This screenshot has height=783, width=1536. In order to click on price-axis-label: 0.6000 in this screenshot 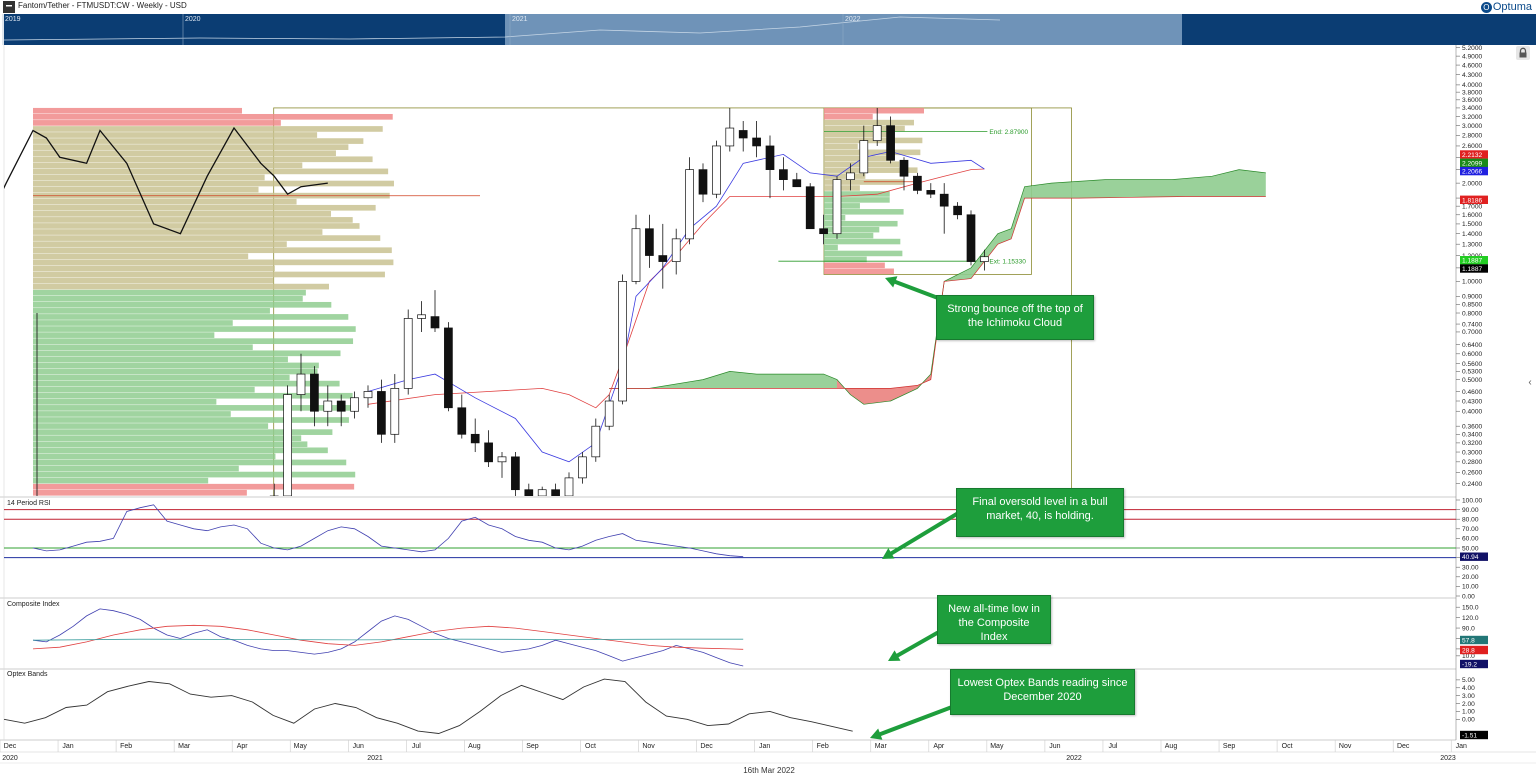, I will do `click(1472, 354)`.